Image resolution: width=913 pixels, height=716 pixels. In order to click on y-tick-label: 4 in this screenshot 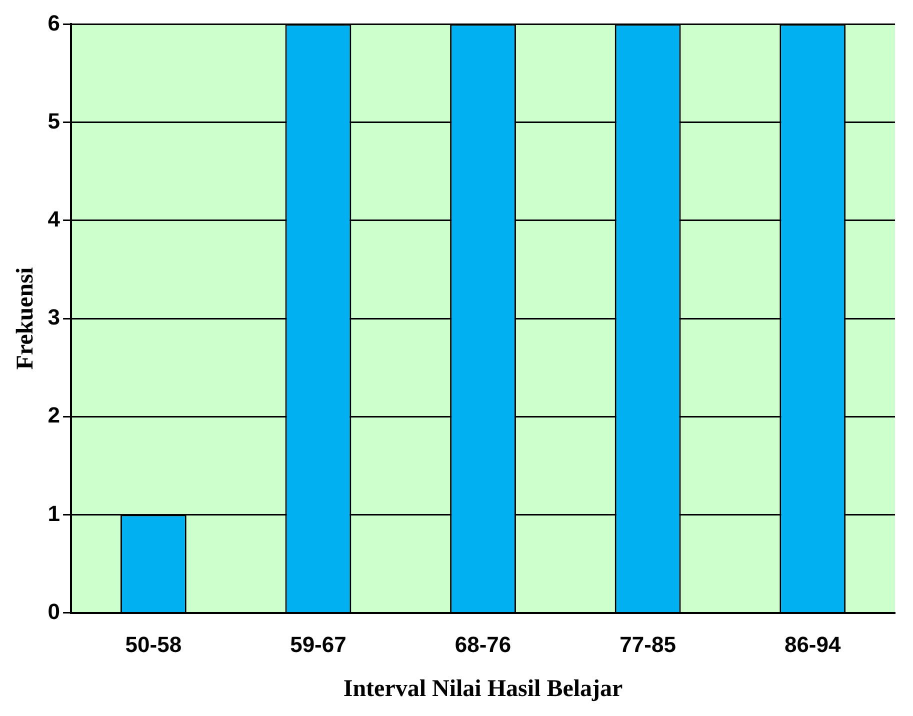, I will do `click(54, 219)`.